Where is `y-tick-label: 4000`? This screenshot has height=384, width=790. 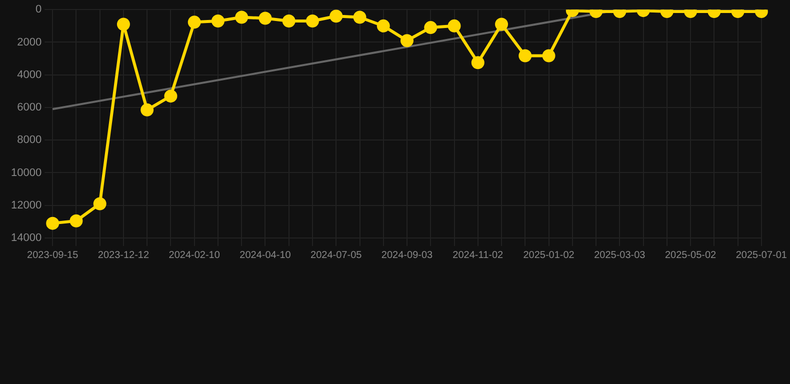
y-tick-label: 4000 is located at coordinates (29, 74).